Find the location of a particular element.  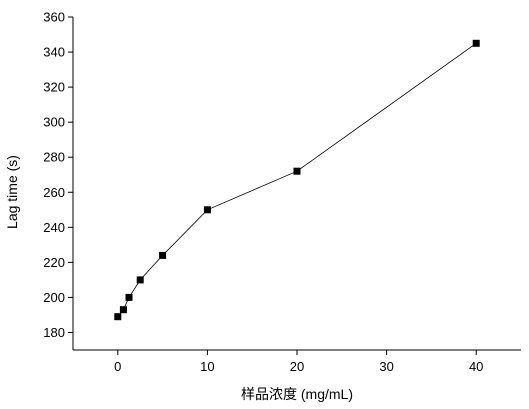

x-tick-label: 10 is located at coordinates (207, 366).